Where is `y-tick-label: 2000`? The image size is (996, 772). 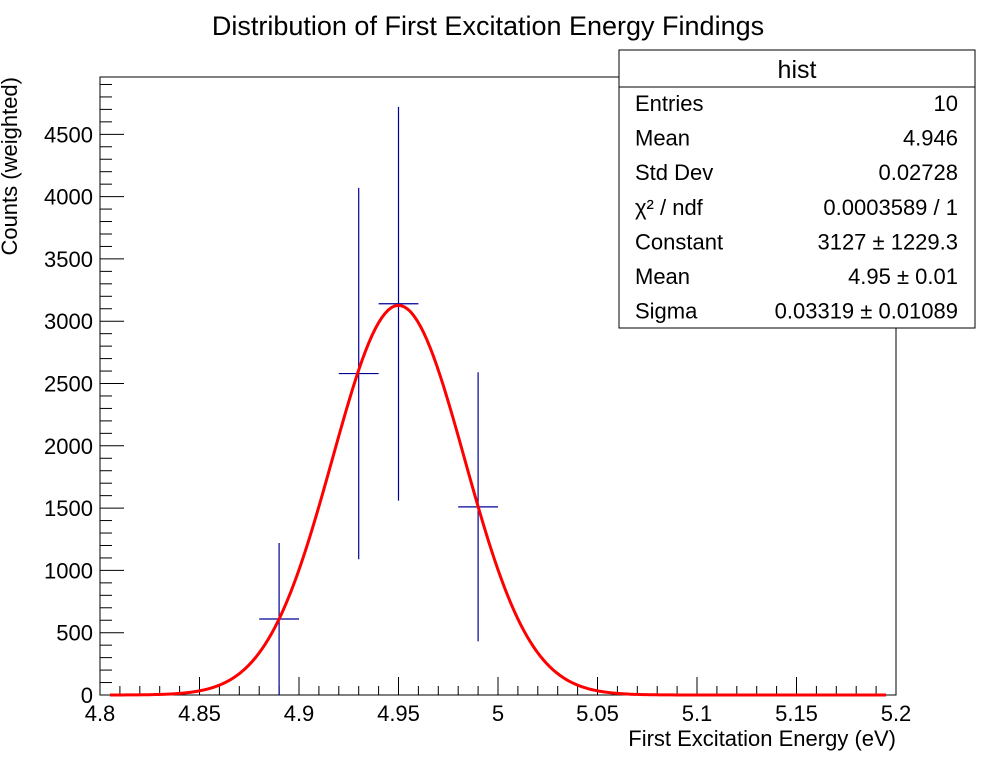
y-tick-label: 2000 is located at coordinates (68, 446).